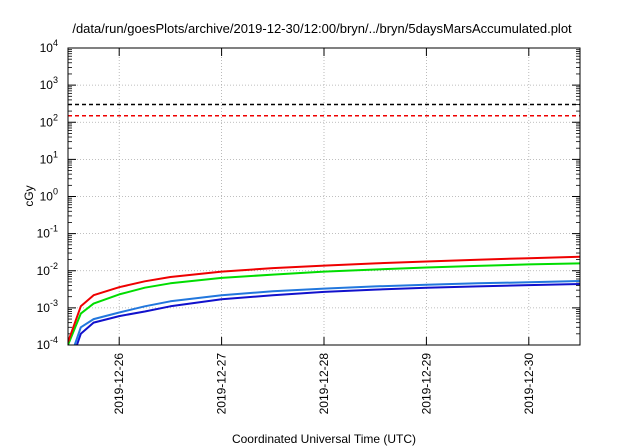 The height and width of the screenshot is (448, 640). What do you see at coordinates (324, 110) in the screenshot?
I see `reference-lines` at bounding box center [324, 110].